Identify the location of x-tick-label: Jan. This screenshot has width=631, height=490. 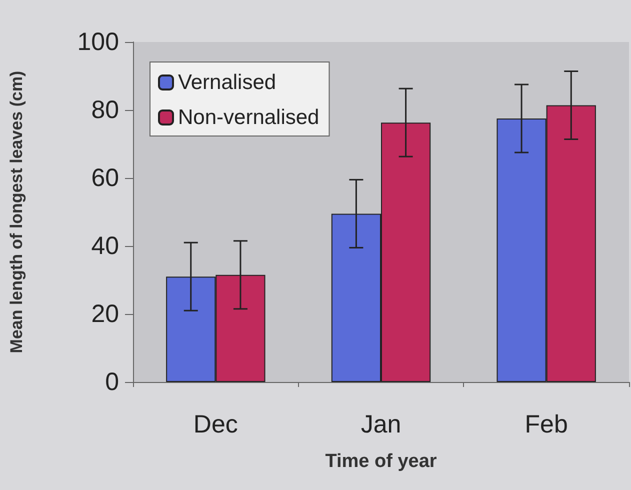
(381, 424).